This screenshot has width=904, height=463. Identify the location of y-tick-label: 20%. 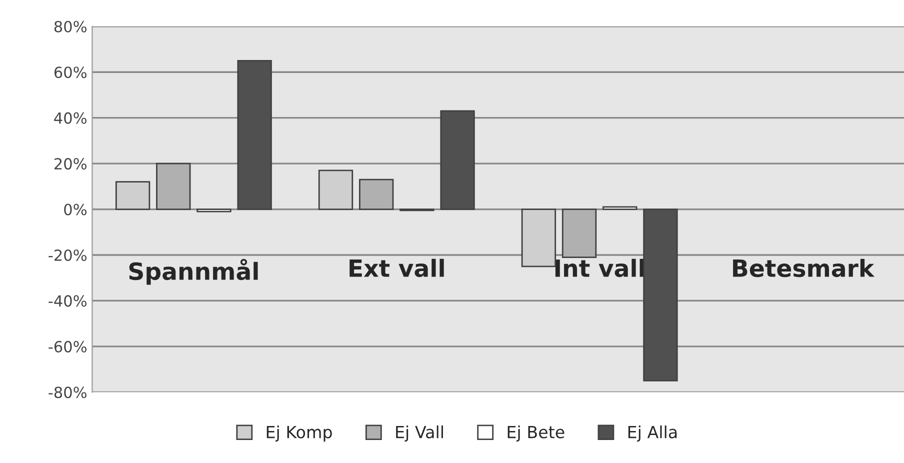
(70, 164).